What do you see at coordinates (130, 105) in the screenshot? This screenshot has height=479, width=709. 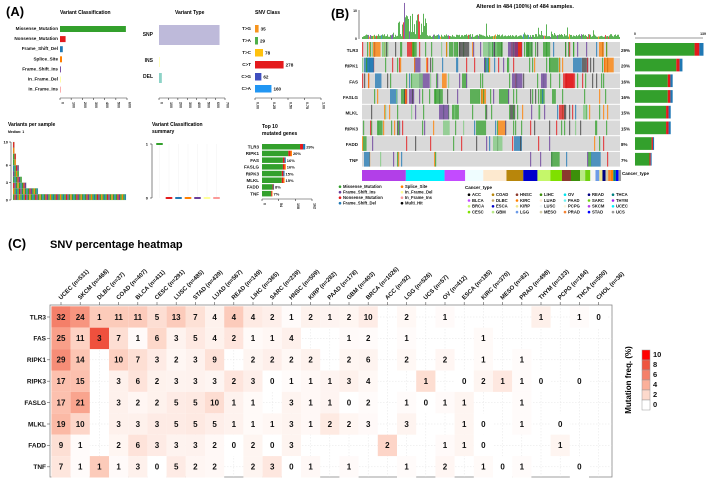 I see `x-tick-label: 600` at bounding box center [130, 105].